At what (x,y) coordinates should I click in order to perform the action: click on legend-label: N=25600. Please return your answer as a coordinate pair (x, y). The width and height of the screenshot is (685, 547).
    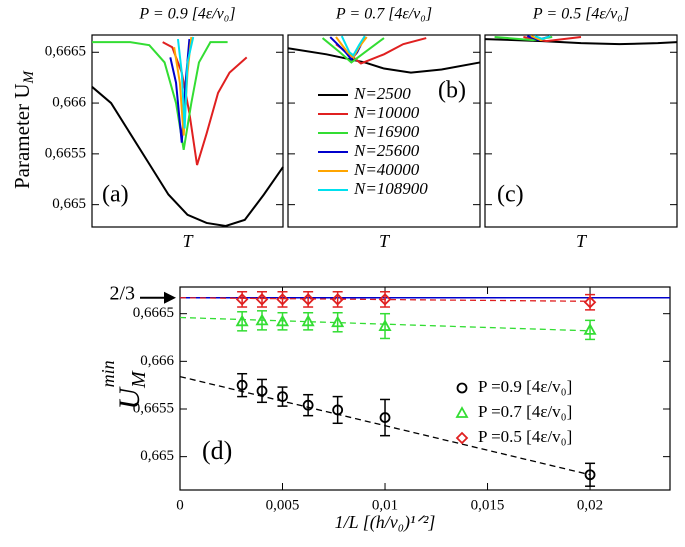
    Looking at the image, I should click on (386, 150).